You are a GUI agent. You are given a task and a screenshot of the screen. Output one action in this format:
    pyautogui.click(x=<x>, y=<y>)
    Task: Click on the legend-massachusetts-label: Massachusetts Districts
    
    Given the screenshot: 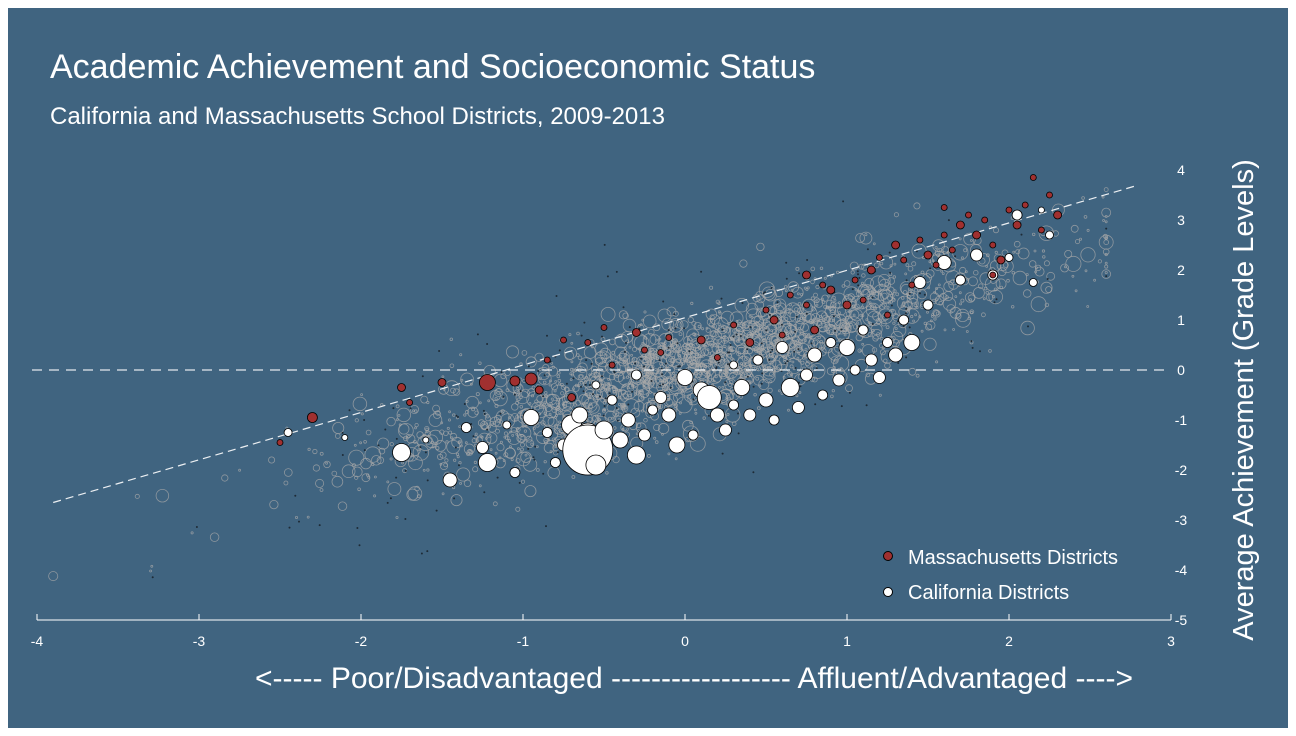 What is the action you would take?
    pyautogui.click(x=1013, y=558)
    